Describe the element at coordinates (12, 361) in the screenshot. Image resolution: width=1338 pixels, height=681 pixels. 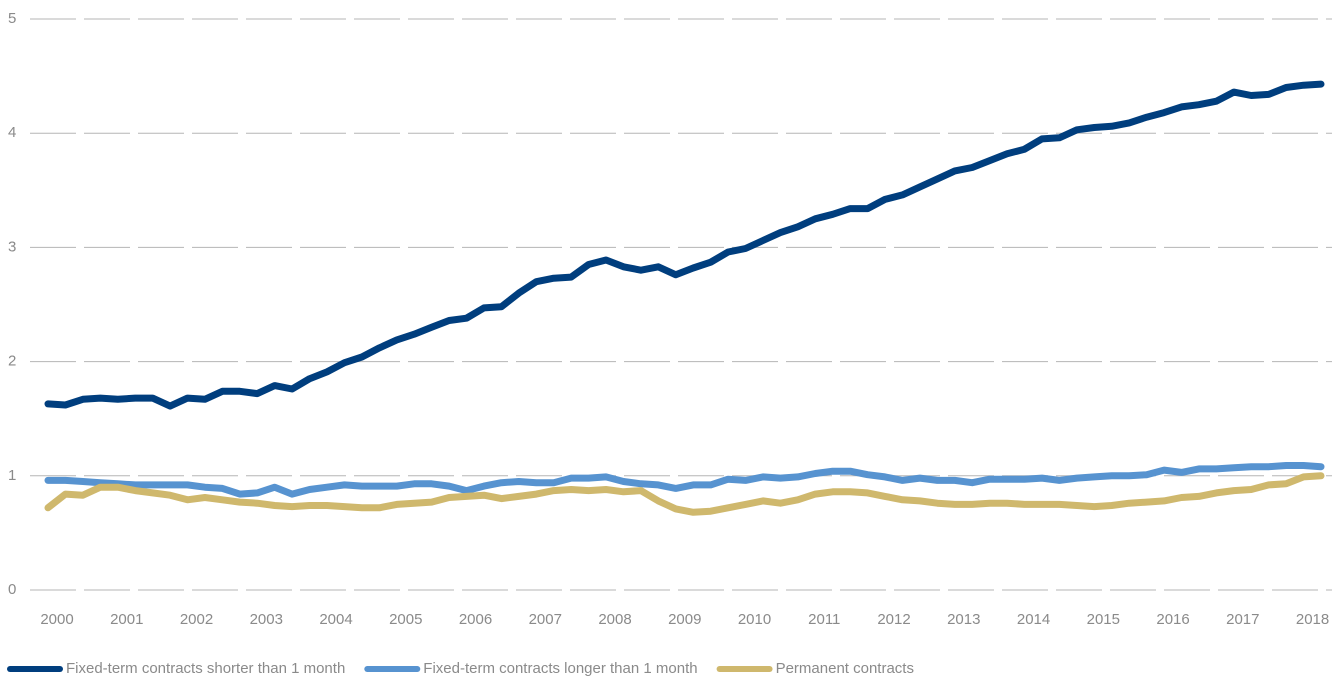
I see `y-tick-label: 2` at that location.